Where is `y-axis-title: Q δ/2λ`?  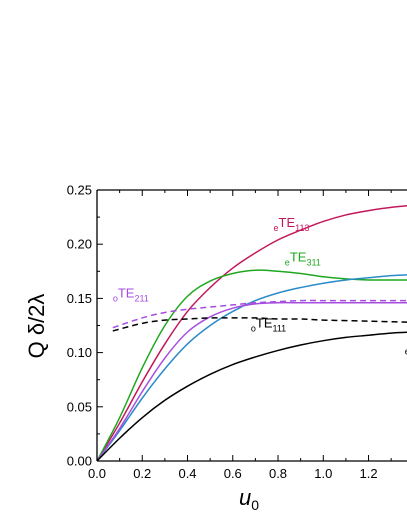 y-axis-title: Q δ/2λ is located at coordinates (36, 326).